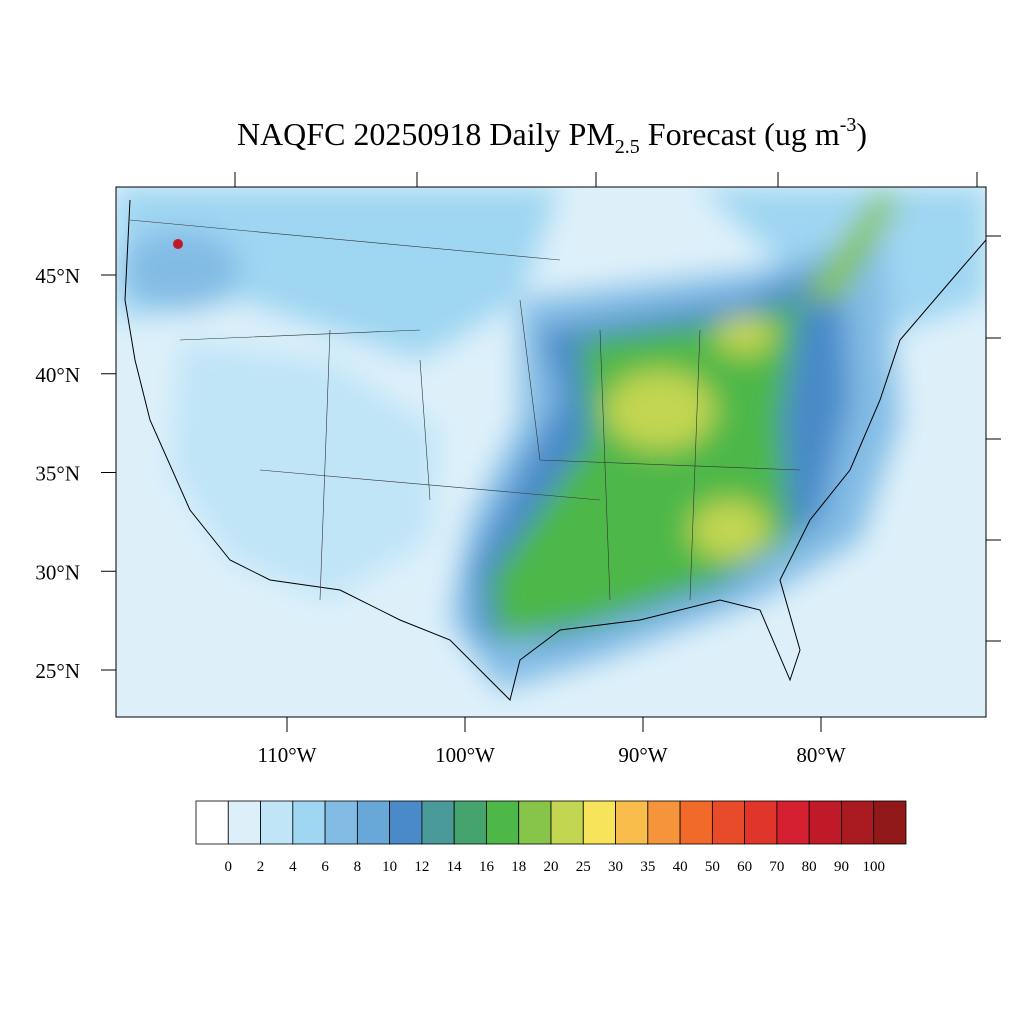  I want to click on lon-label: 90°W, so click(642, 755).